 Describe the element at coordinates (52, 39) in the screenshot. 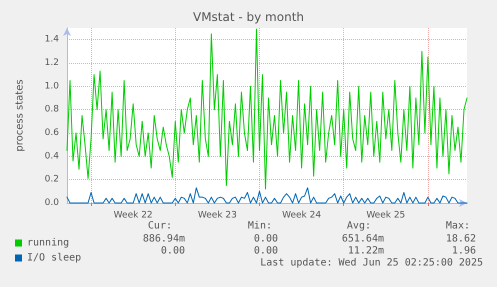

I see `y-tick-label: 1.4` at that location.